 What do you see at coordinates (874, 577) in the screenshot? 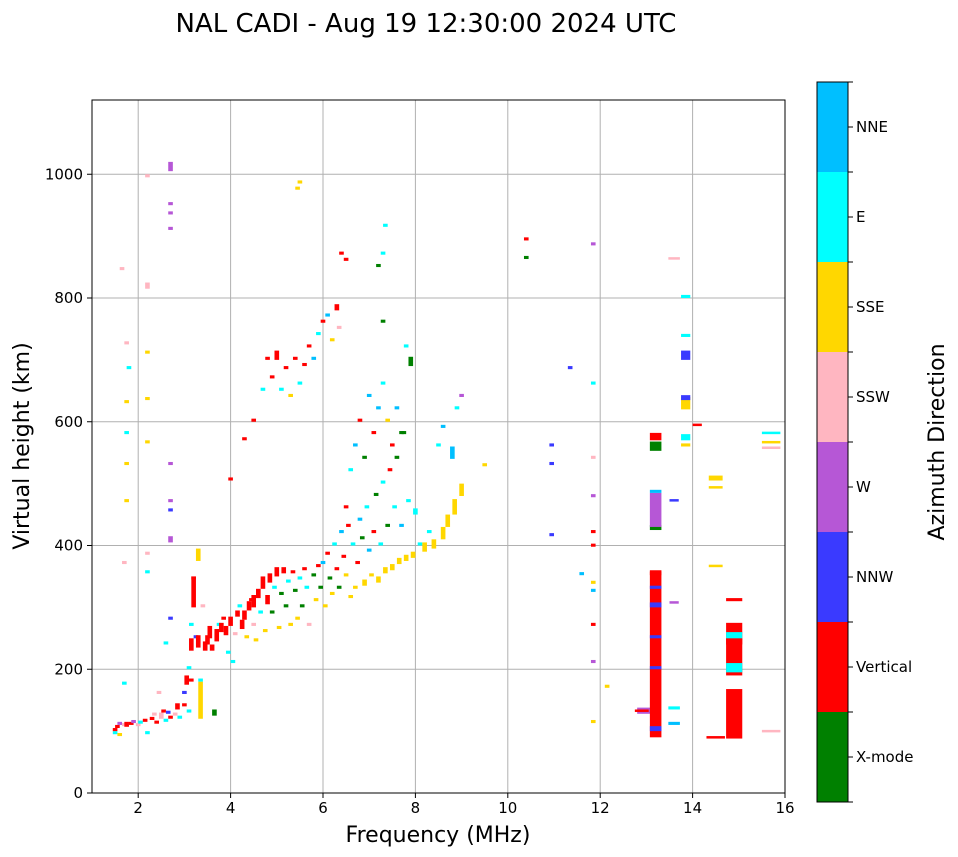
I see `colorbar-tick-label: NNW` at bounding box center [874, 577].